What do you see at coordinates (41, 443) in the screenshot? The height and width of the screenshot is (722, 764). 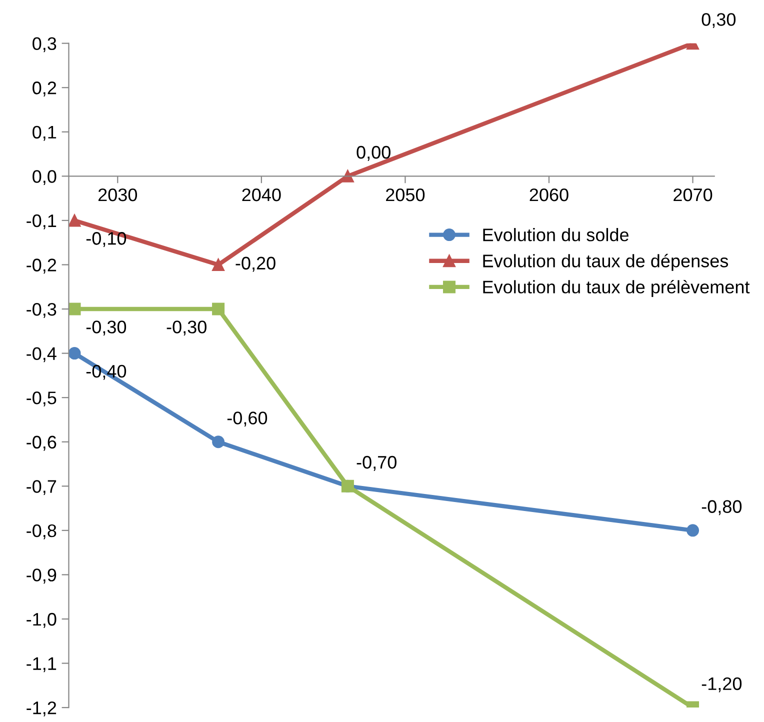 I see `y-tick-label: -0,6` at bounding box center [41, 443].